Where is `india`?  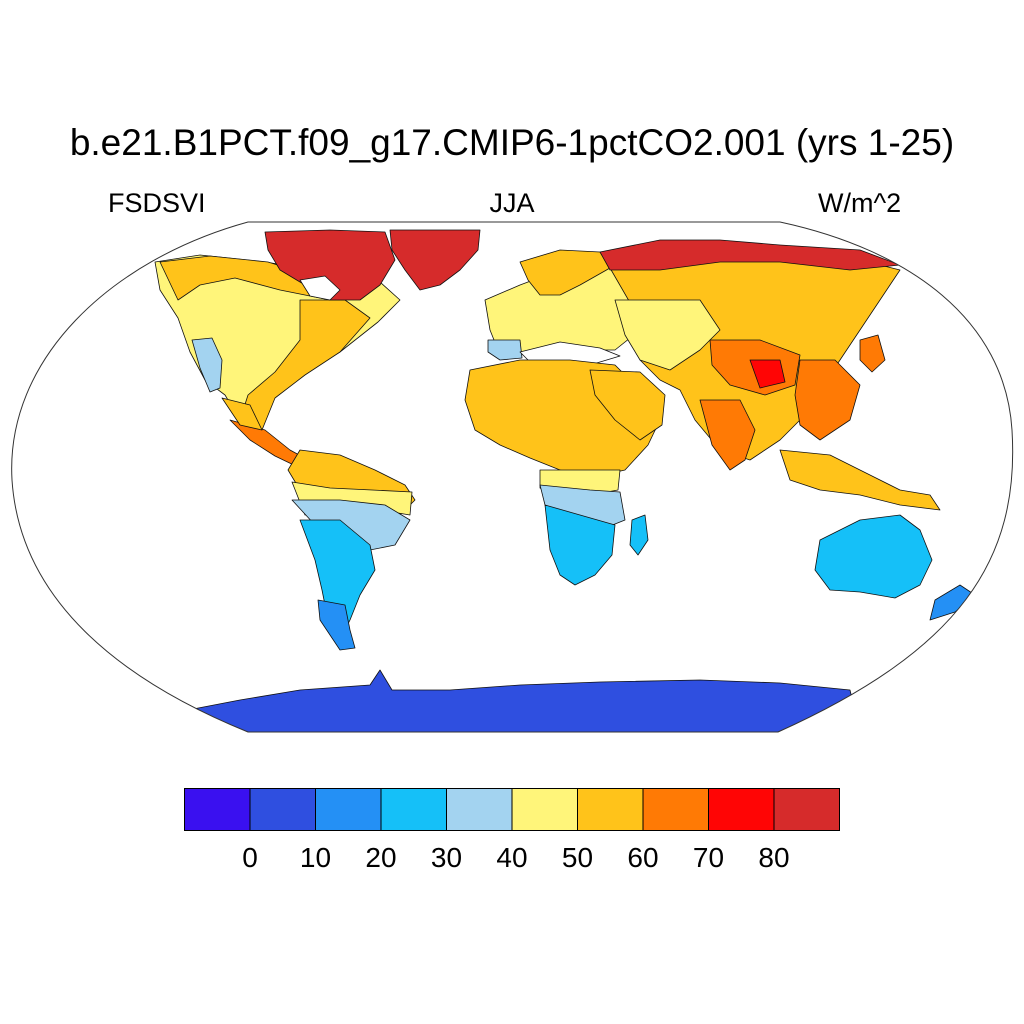 india is located at coordinates (727, 435).